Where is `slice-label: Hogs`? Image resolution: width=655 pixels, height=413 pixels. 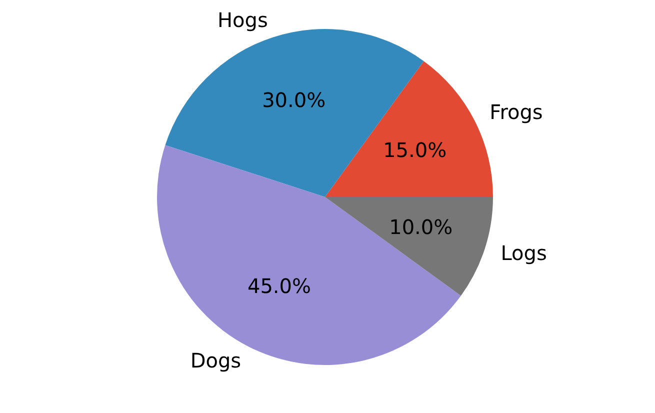
slice-label: Hogs is located at coordinates (243, 20).